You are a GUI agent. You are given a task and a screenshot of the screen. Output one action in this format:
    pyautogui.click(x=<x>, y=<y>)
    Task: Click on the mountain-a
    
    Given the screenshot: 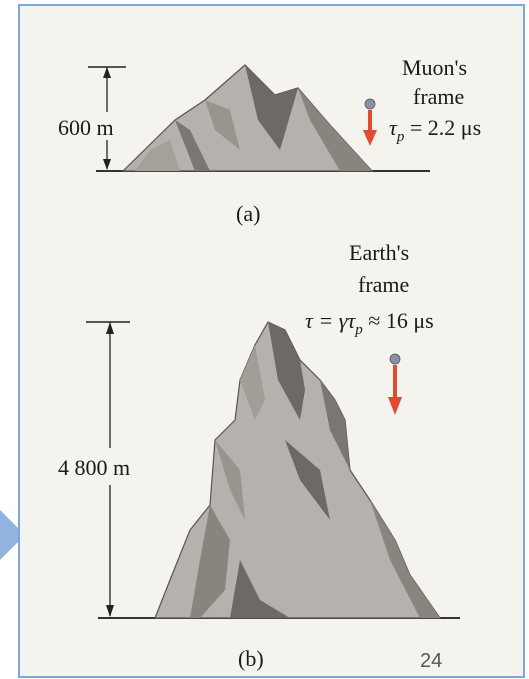 What is the action you would take?
    pyautogui.click(x=247, y=118)
    